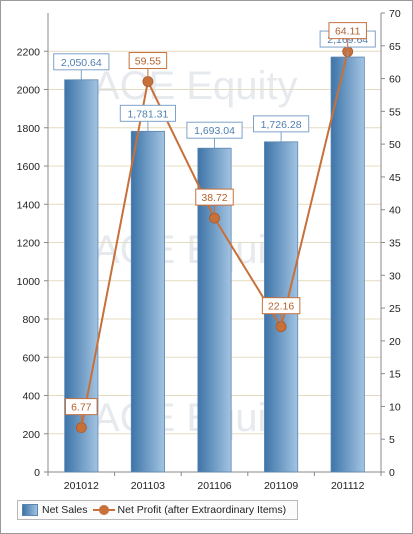 The image size is (413, 534). I want to click on y-right-tick-label: 30, so click(395, 276).